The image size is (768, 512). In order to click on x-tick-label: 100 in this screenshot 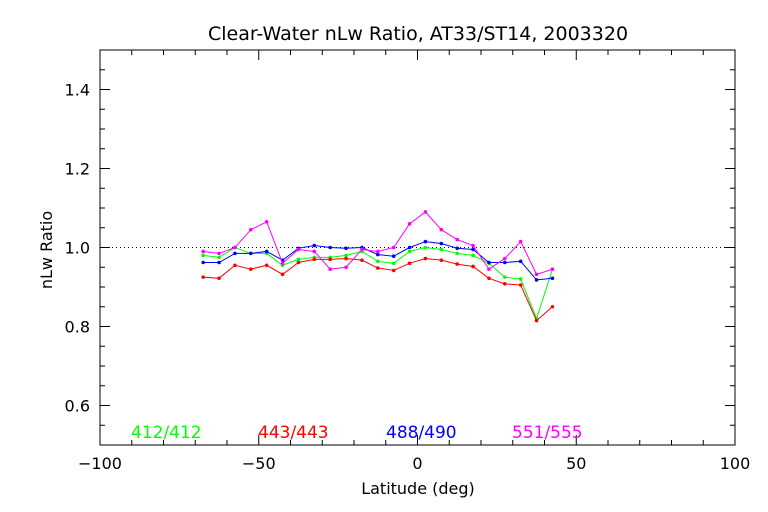, I will do `click(735, 463)`.